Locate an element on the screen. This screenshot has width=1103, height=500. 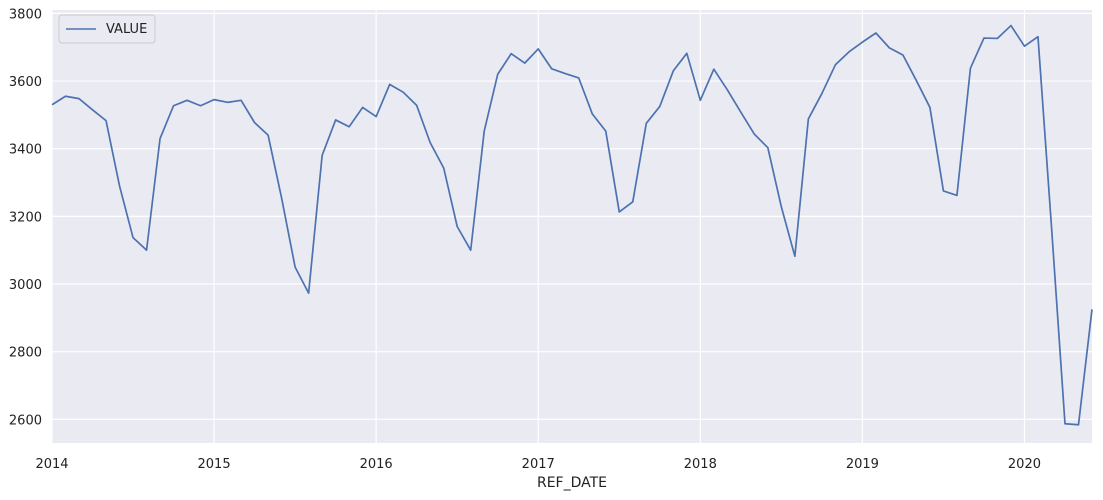
x-tick-label: 2014 is located at coordinates (51, 464).